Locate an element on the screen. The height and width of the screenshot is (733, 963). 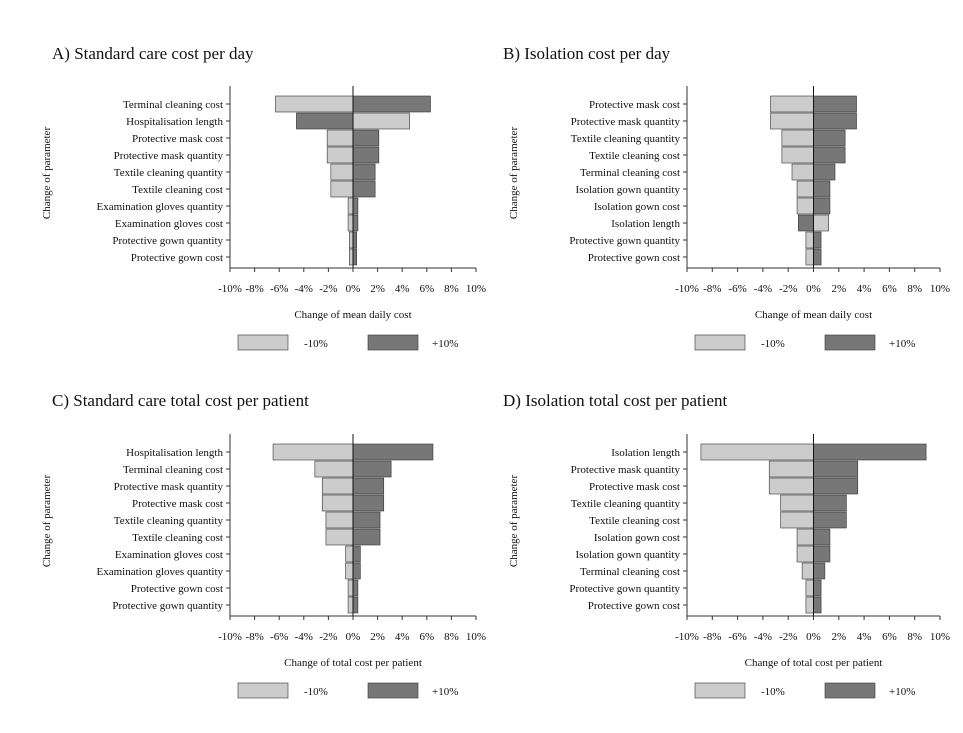
legend-label-plus: +10% is located at coordinates (902, 344).